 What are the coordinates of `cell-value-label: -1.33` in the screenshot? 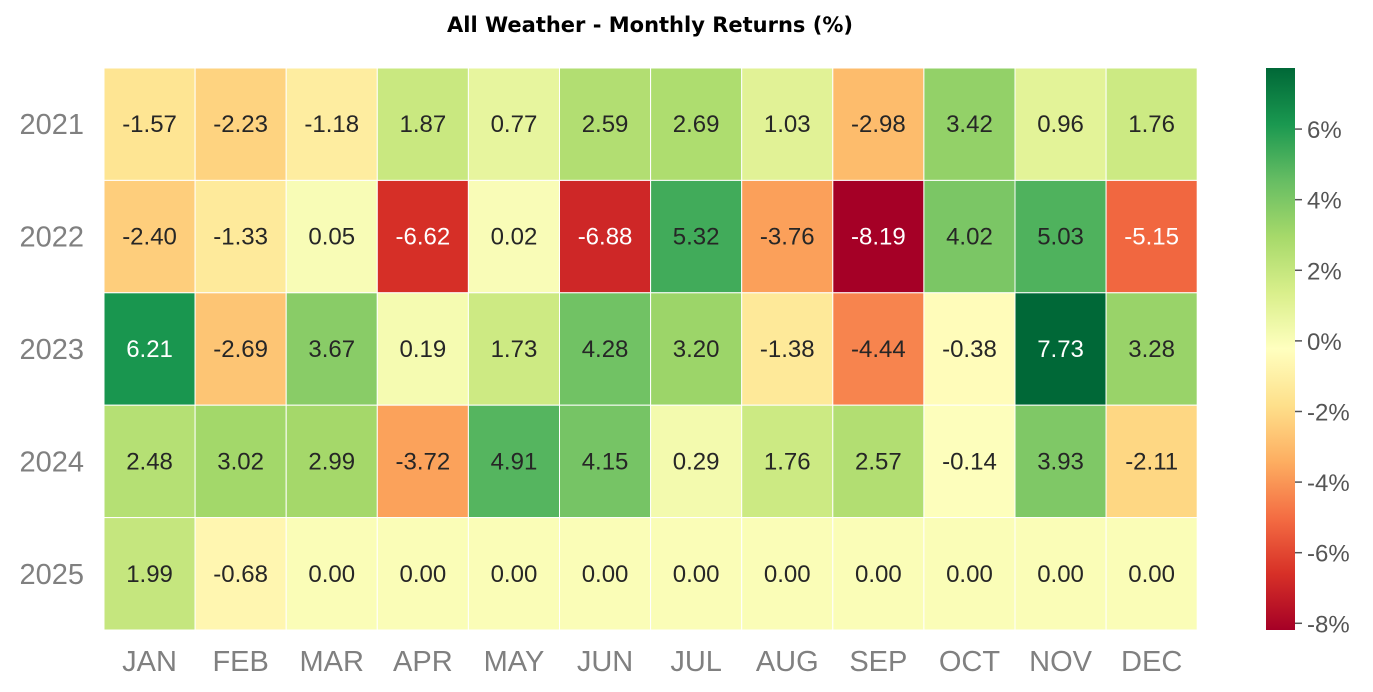 It's located at (240, 237).